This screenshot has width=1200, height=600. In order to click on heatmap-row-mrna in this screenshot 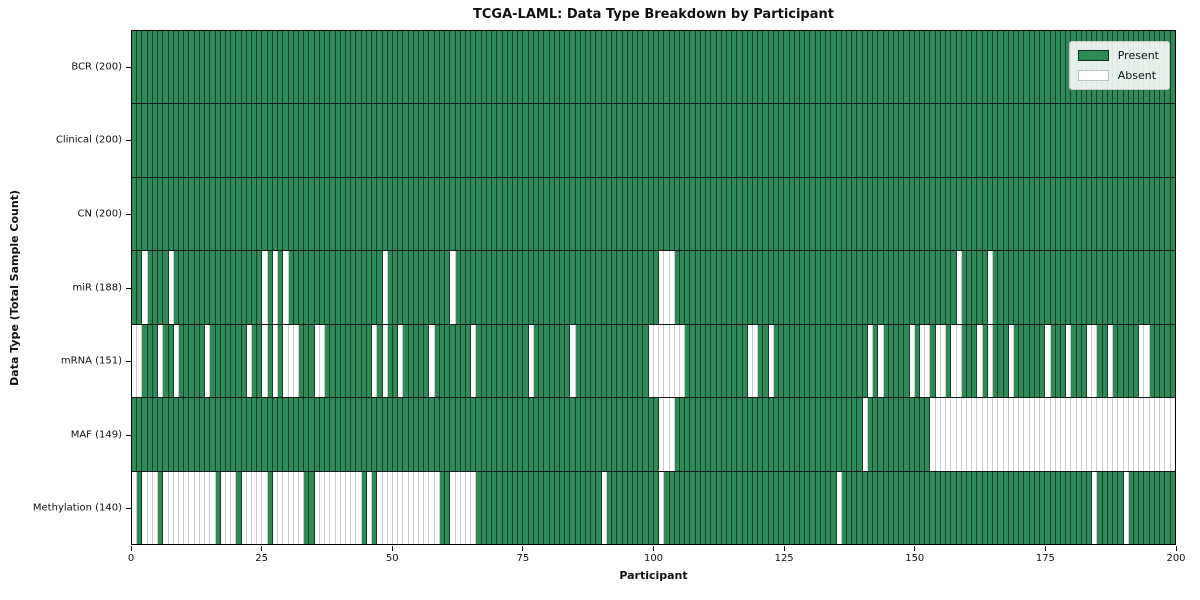, I will do `click(653, 361)`.